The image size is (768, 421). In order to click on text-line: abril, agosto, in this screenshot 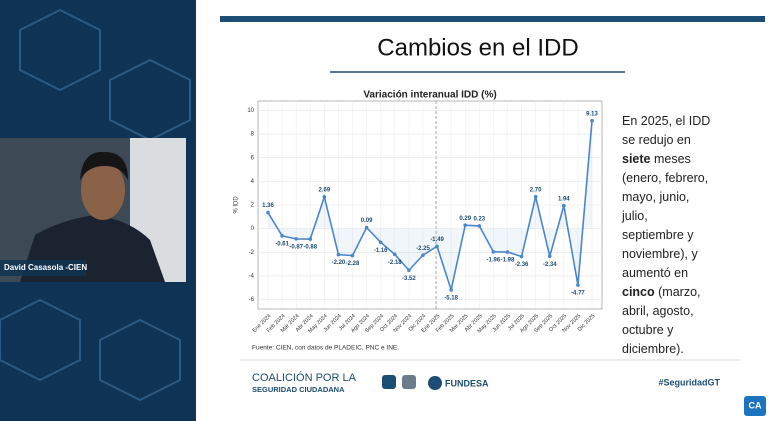, I will do `click(677, 311)`.